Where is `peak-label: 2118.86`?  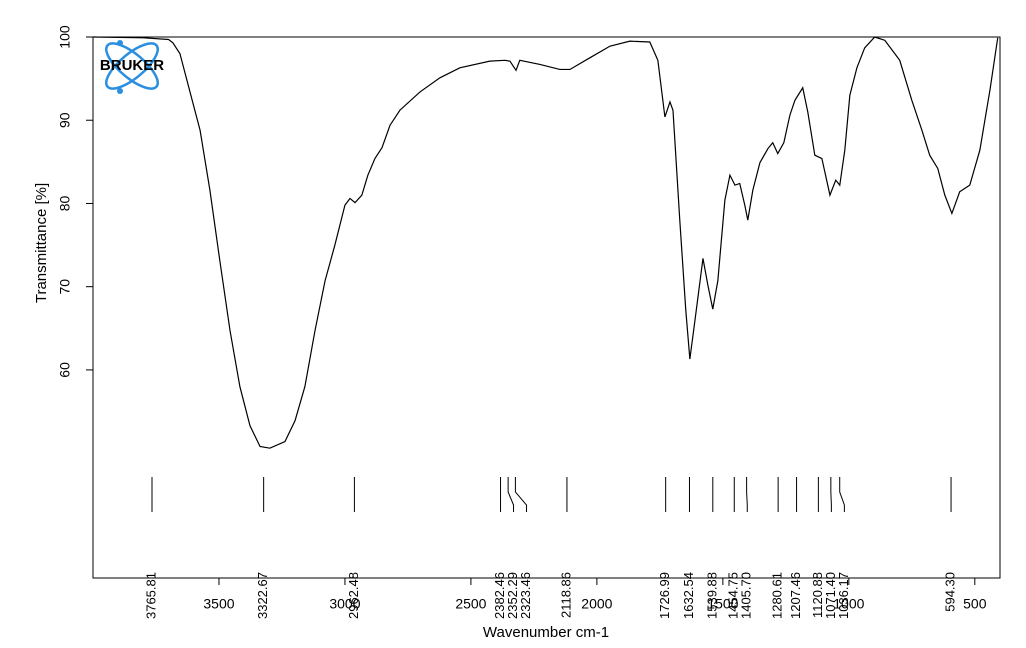 peak-label: 2118.86 is located at coordinates (565, 595).